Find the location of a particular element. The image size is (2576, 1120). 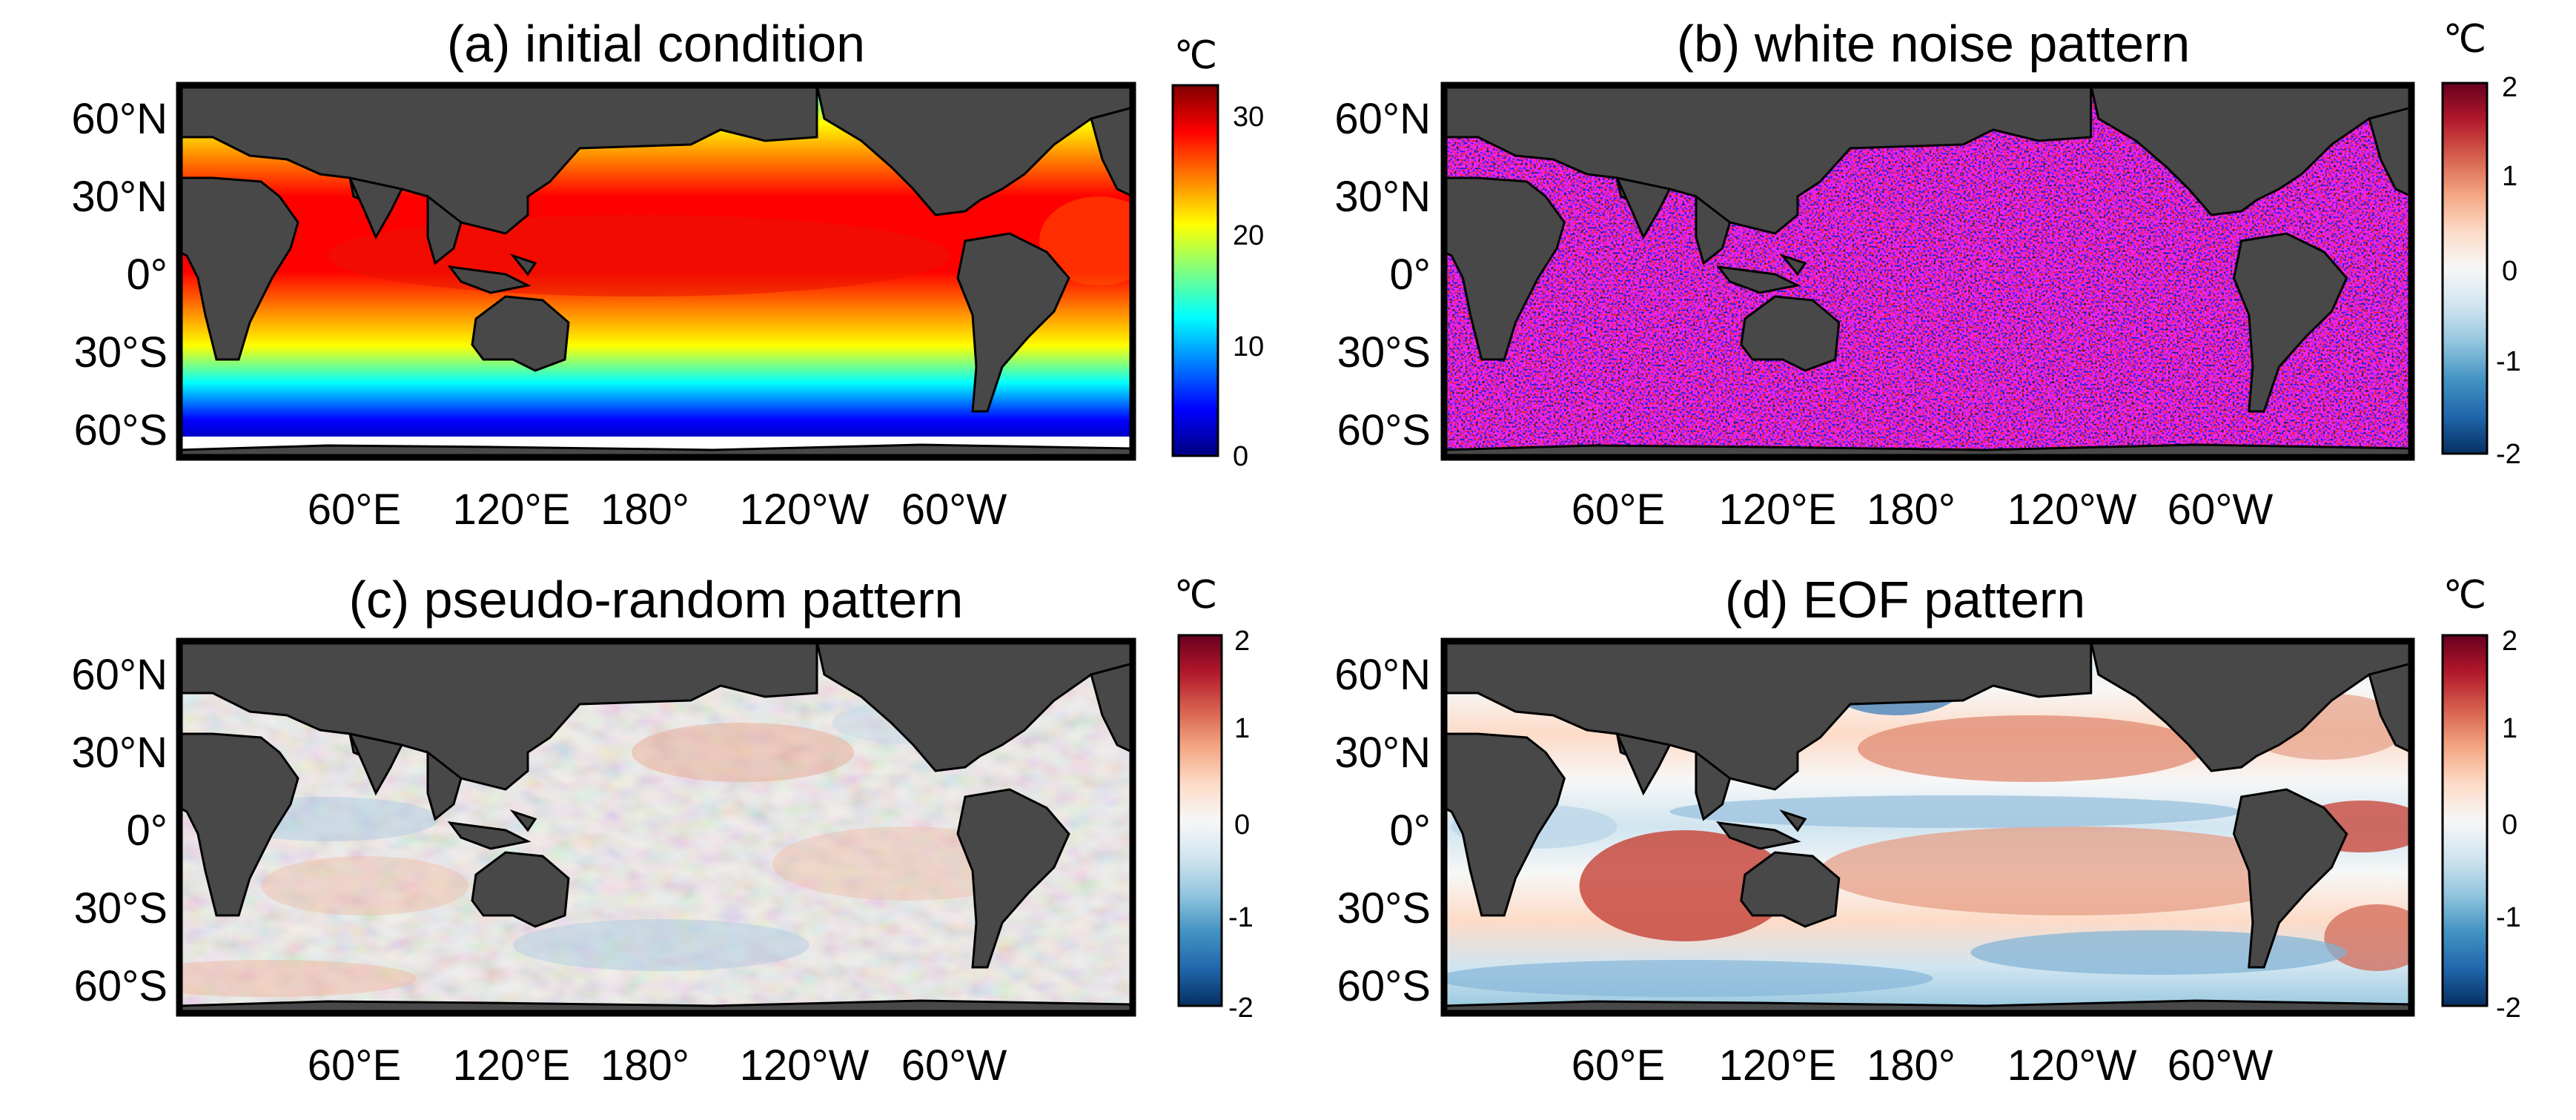

warm-pool is located at coordinates (639, 255).